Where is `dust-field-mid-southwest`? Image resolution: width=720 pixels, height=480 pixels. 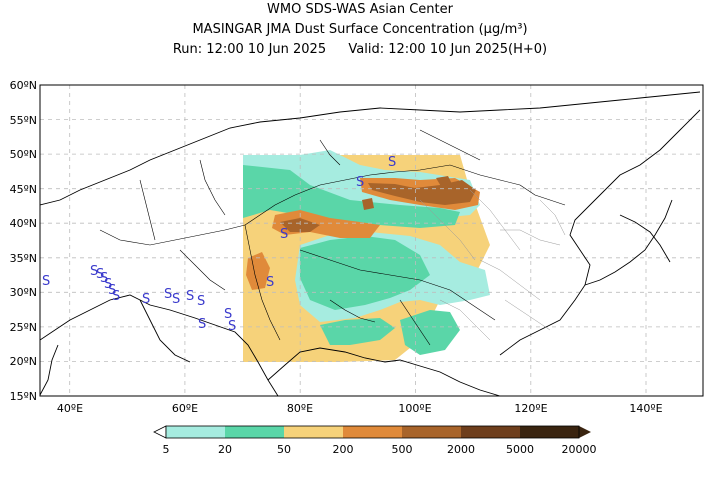
dust-field-mid-southwest is located at coordinates (357, 331).